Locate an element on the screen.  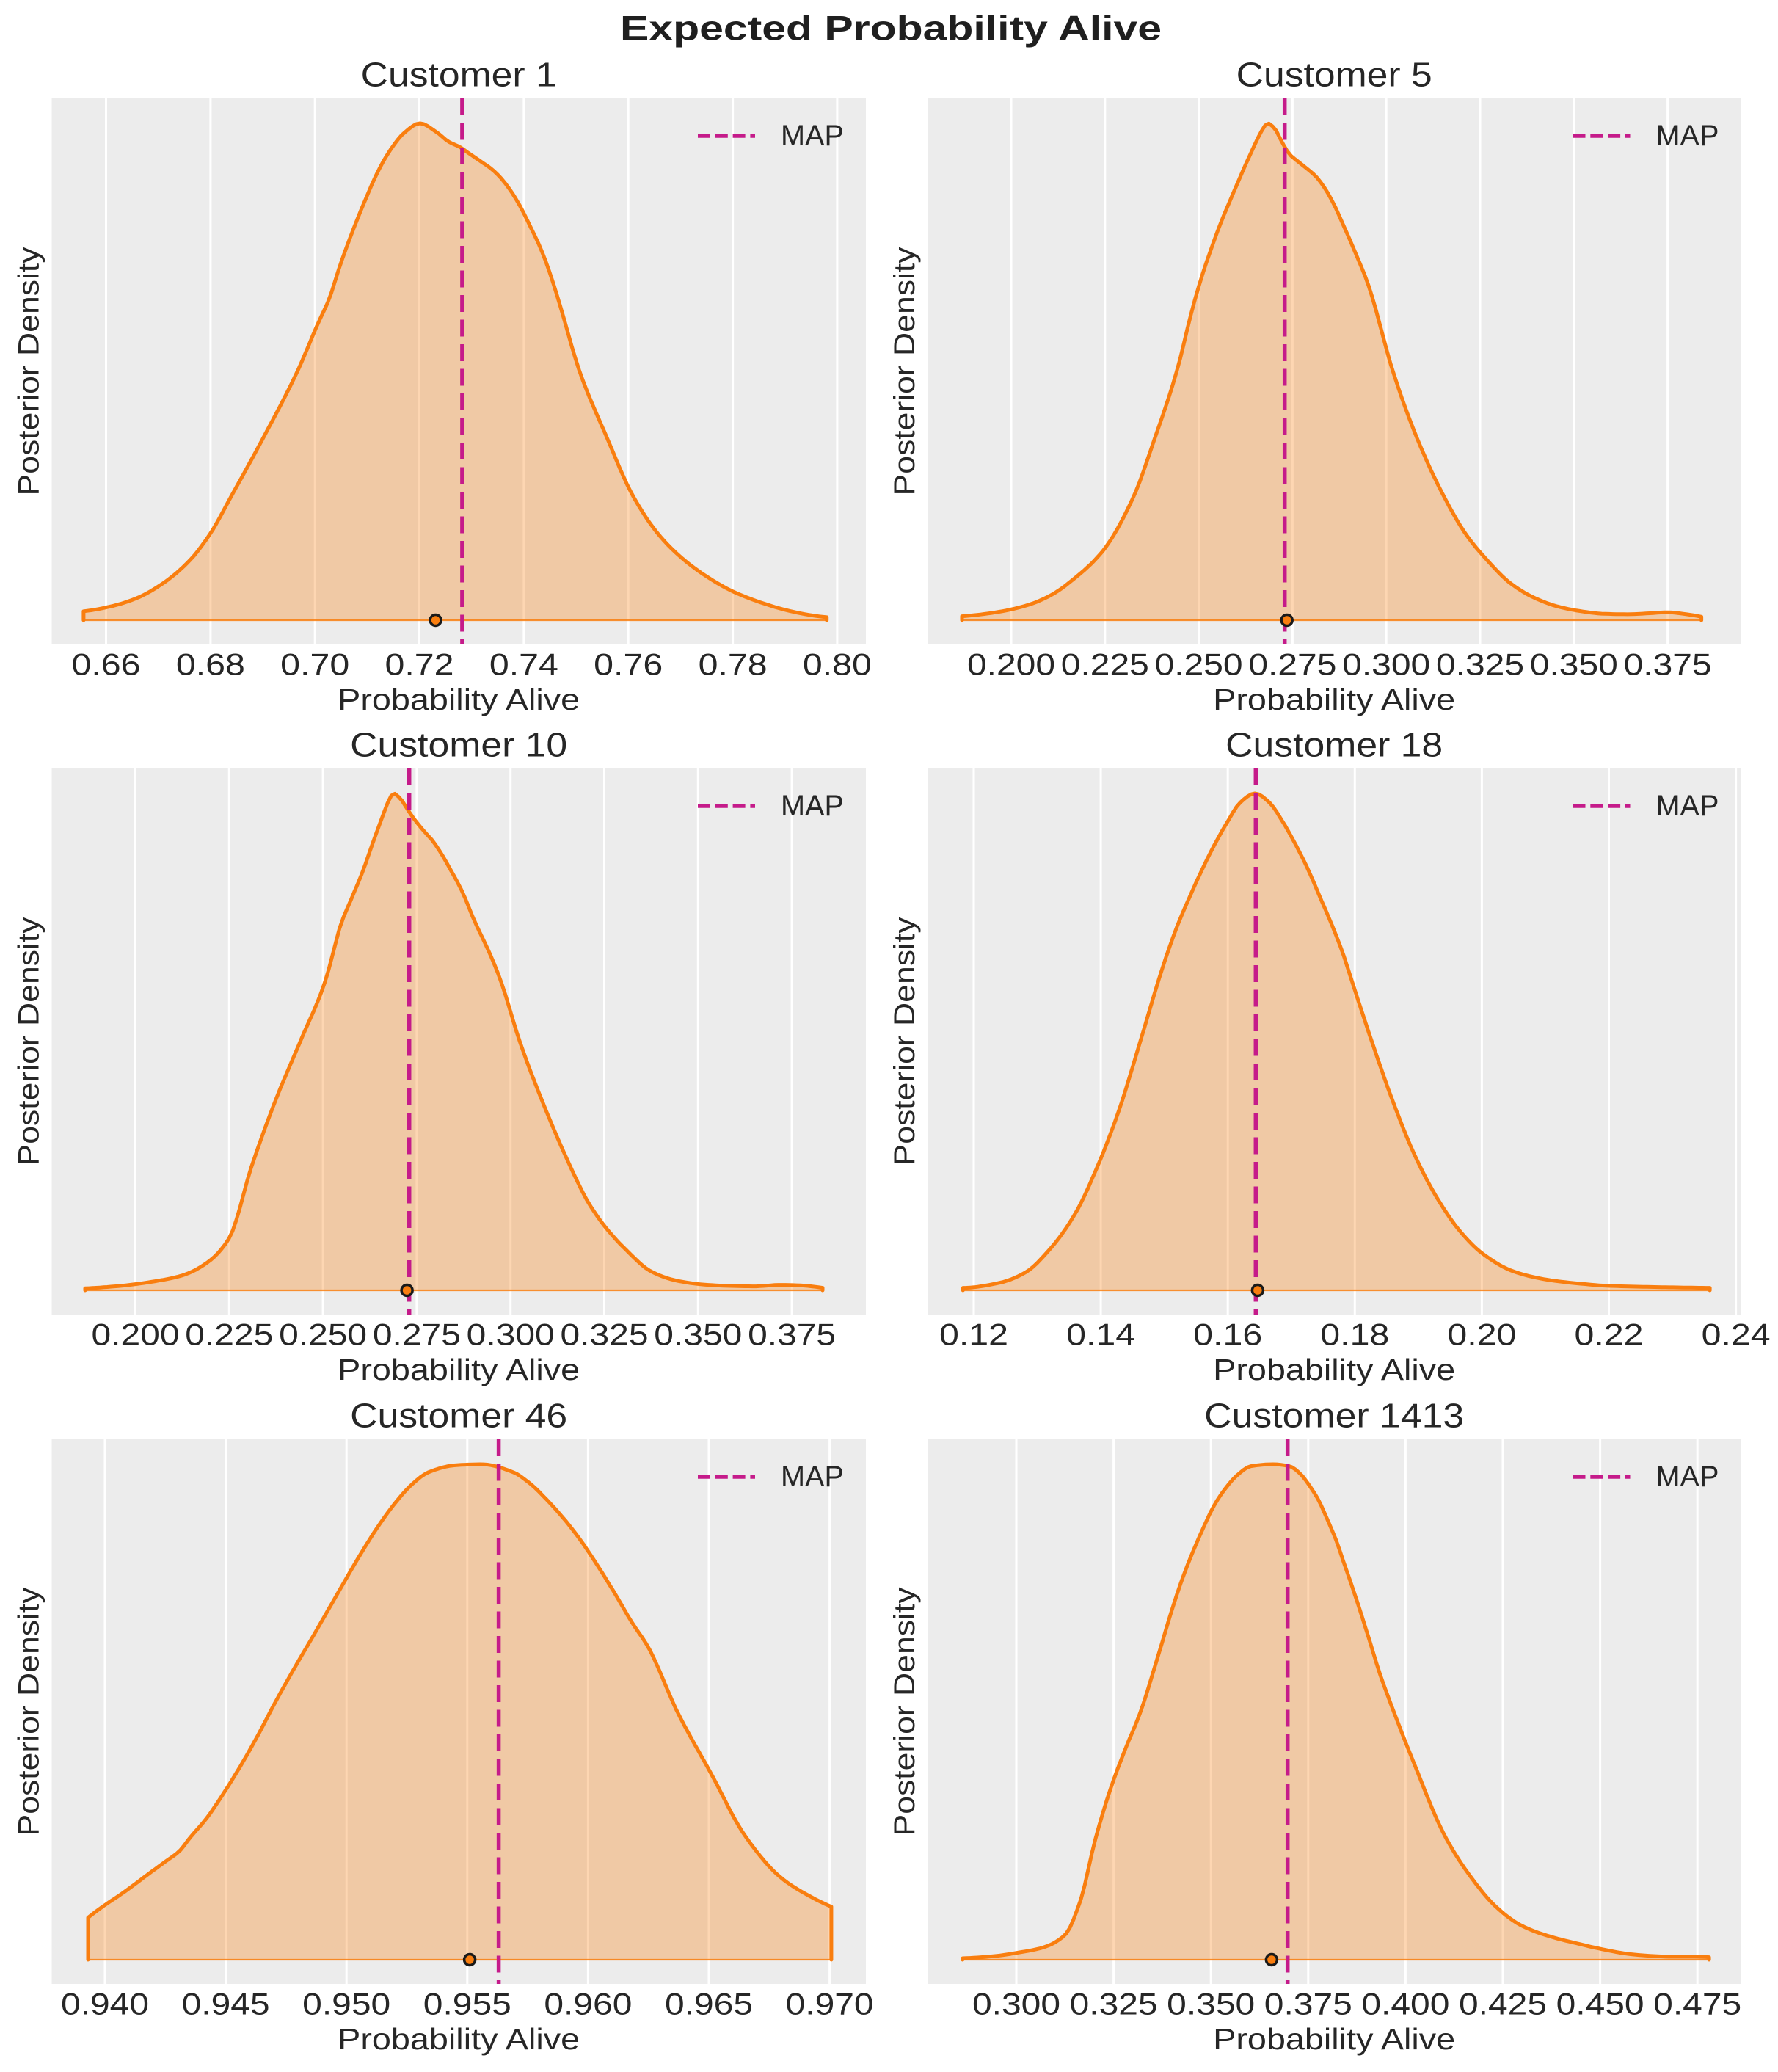
svg-text: Customer 1413 is located at coordinates (1334, 1416).